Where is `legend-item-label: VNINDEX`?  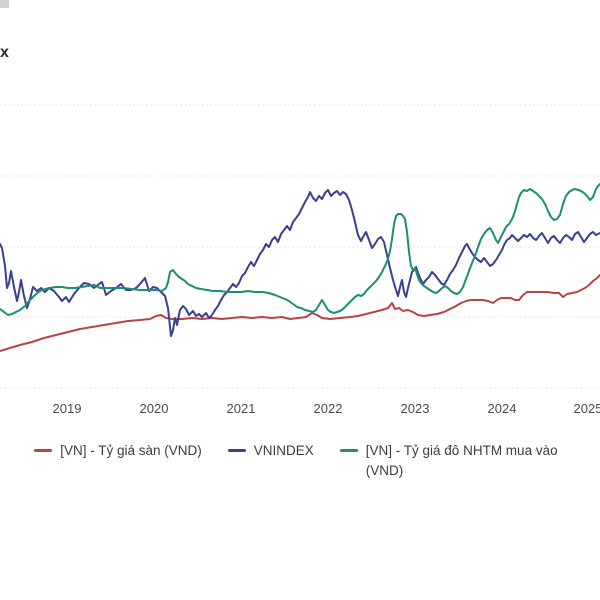 legend-item-label: VNINDEX is located at coordinates (283, 450).